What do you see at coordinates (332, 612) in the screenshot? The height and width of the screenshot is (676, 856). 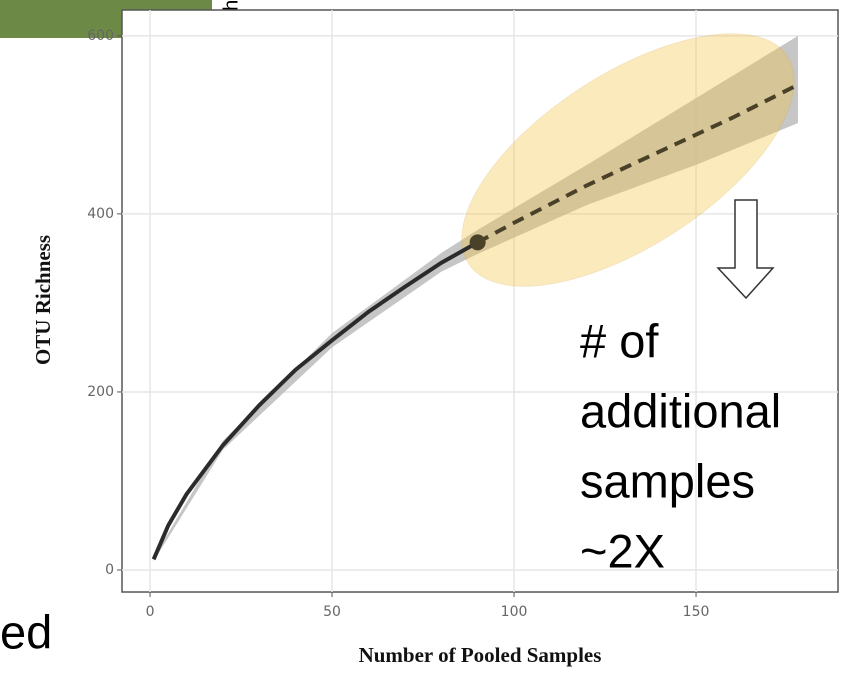 I see `x-tick-label: 50` at bounding box center [332, 612].